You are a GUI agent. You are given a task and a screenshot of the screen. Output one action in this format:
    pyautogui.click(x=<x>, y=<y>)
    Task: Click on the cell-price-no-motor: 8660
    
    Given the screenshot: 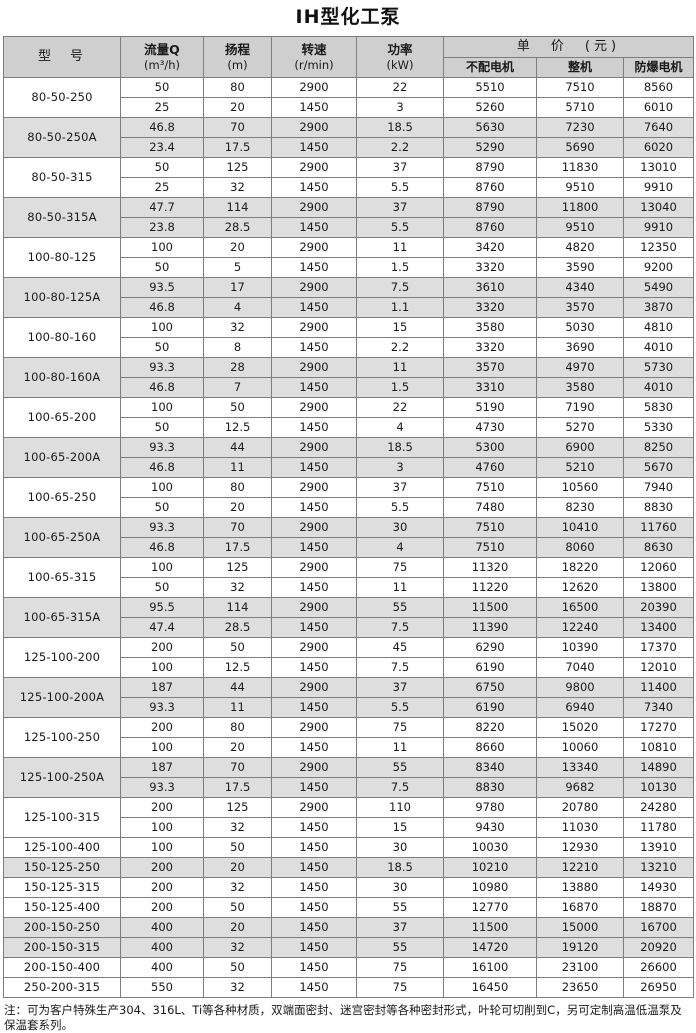 What is the action you would take?
    pyautogui.click(x=490, y=747)
    